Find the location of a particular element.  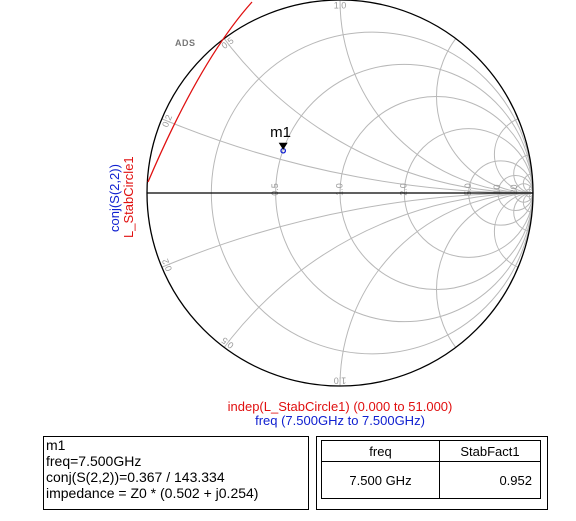

resistance-label: 0.5 is located at coordinates (275, 189).